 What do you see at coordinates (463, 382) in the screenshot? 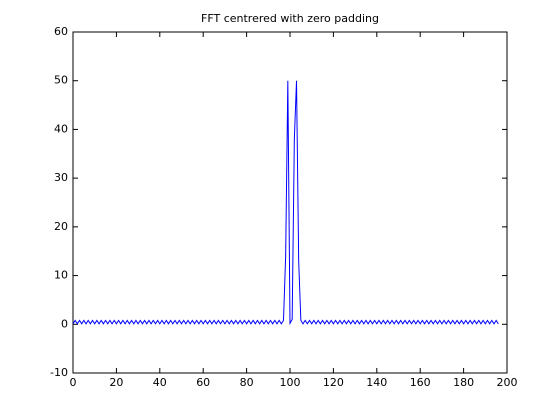
I see `x-tick-label: 180` at bounding box center [463, 382].